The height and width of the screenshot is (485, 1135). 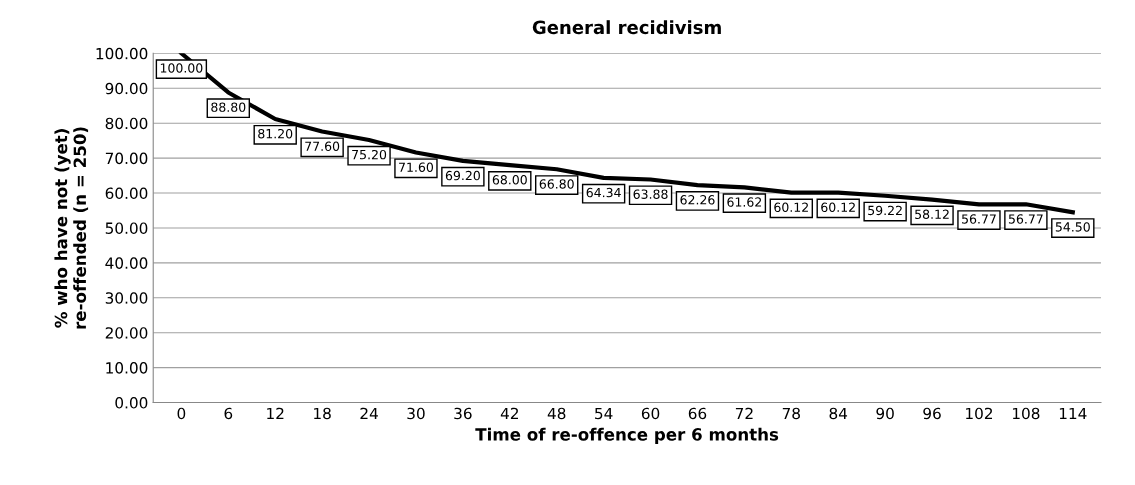 I want to click on y-tick-label: 30.00, so click(x=126, y=298).